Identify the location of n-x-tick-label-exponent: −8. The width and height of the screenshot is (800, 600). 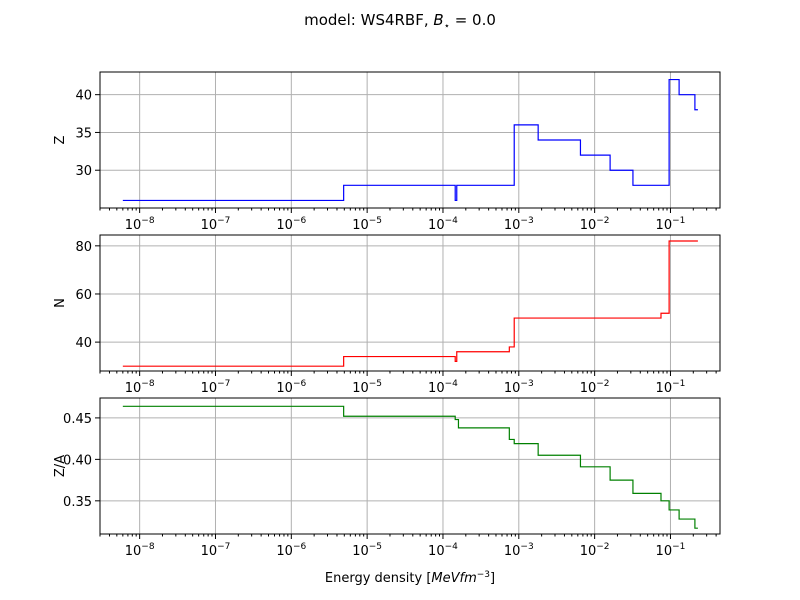
(148, 384).